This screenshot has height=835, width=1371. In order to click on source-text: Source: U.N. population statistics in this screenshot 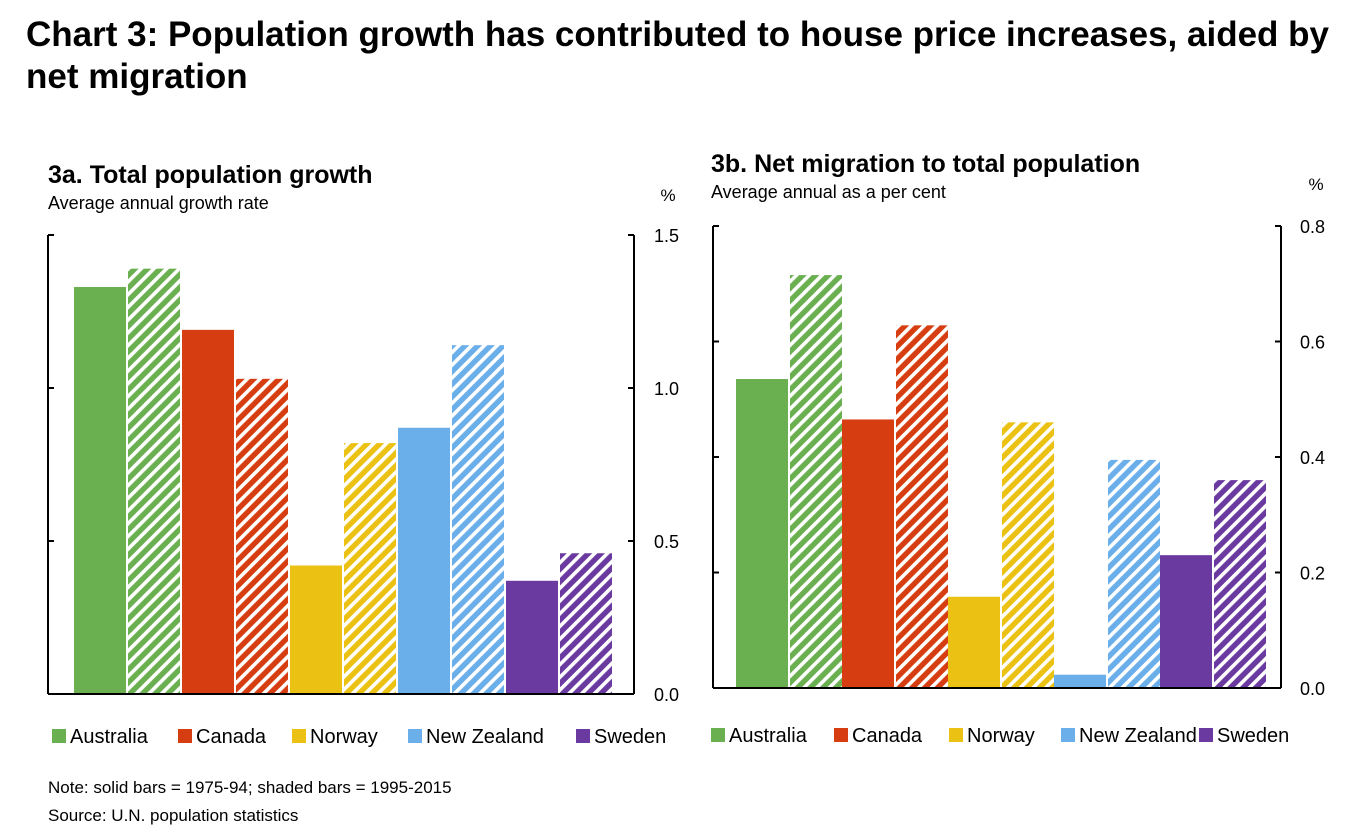, I will do `click(173, 815)`.